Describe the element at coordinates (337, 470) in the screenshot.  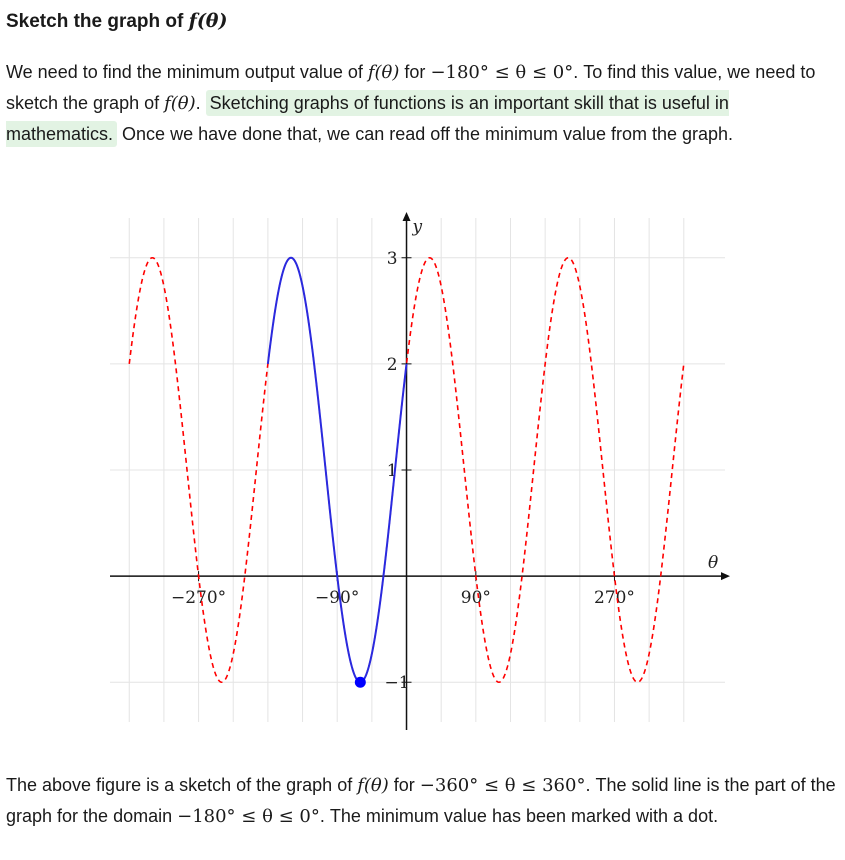
I see `domain-curve-solid` at that location.